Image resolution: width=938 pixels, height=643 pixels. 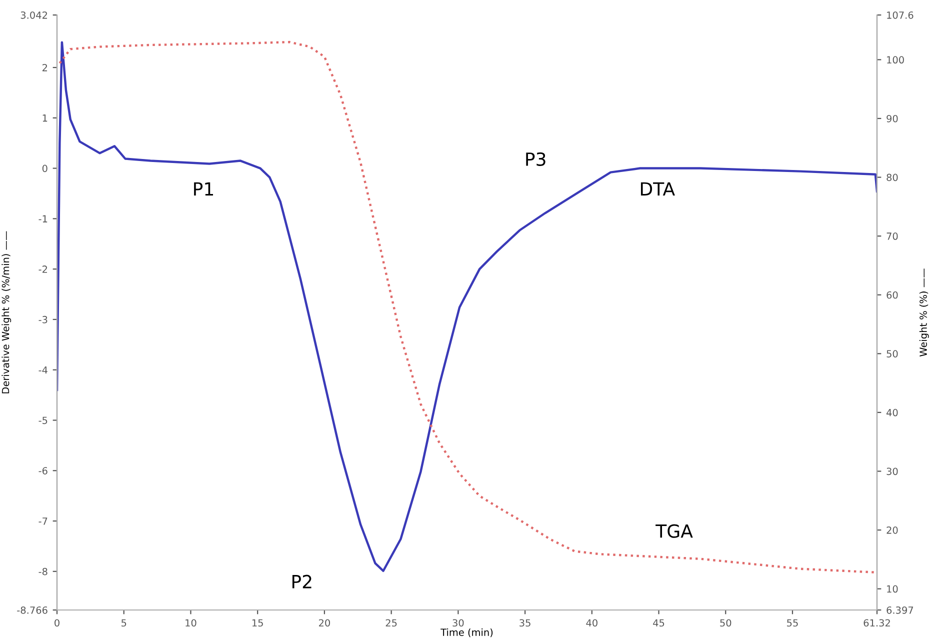 What do you see at coordinates (892, 118) in the screenshot?
I see `y2-tick-label: 90` at bounding box center [892, 118].